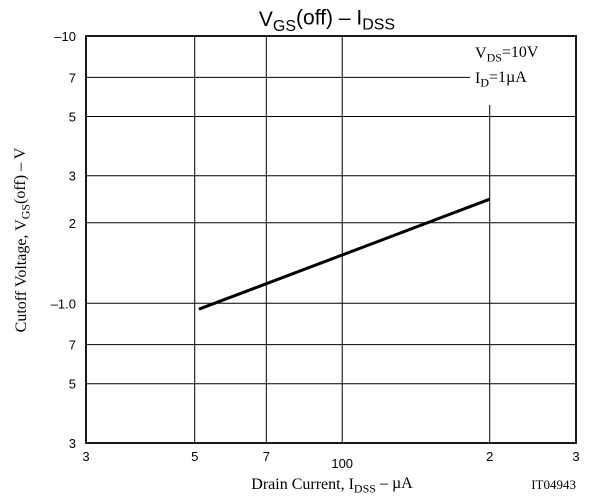  I want to click on y-axis-label: Cutoff Voltage, VGS​(off) – V, so click(22, 239).